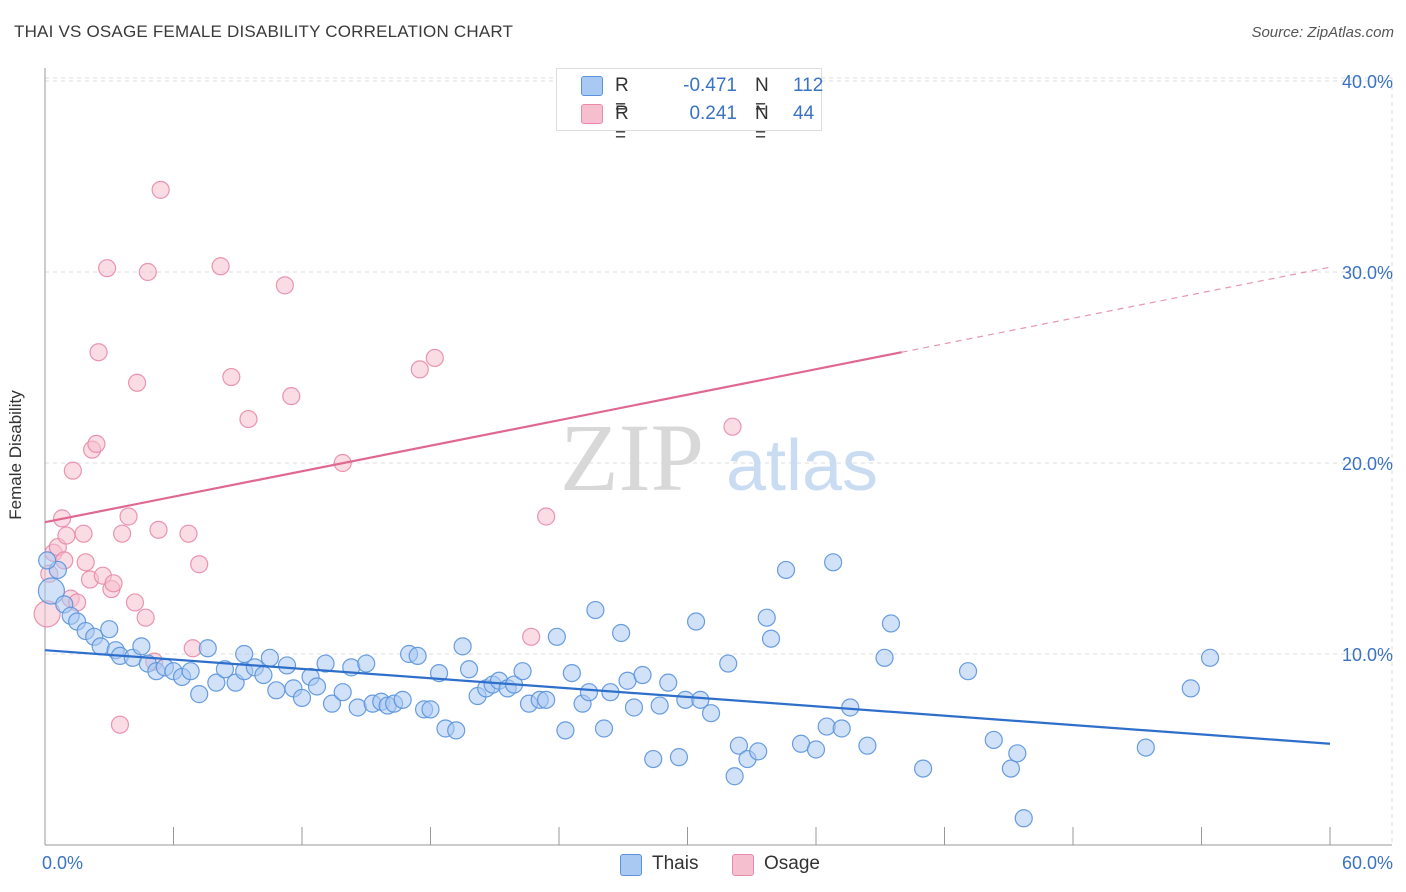  I want to click on x-tick-label: 60.0%, so click(1367, 863).